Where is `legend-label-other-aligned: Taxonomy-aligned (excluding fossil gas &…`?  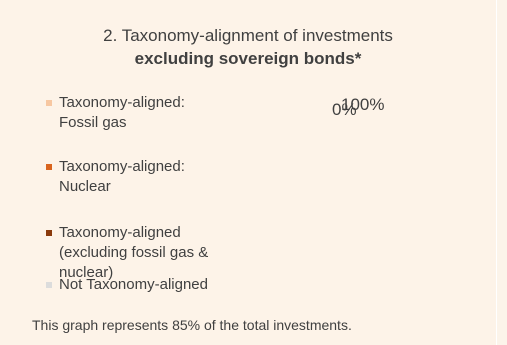
legend-label-other-aligned: Taxonomy-aligned (excluding fossil gas &… is located at coordinates (134, 252).